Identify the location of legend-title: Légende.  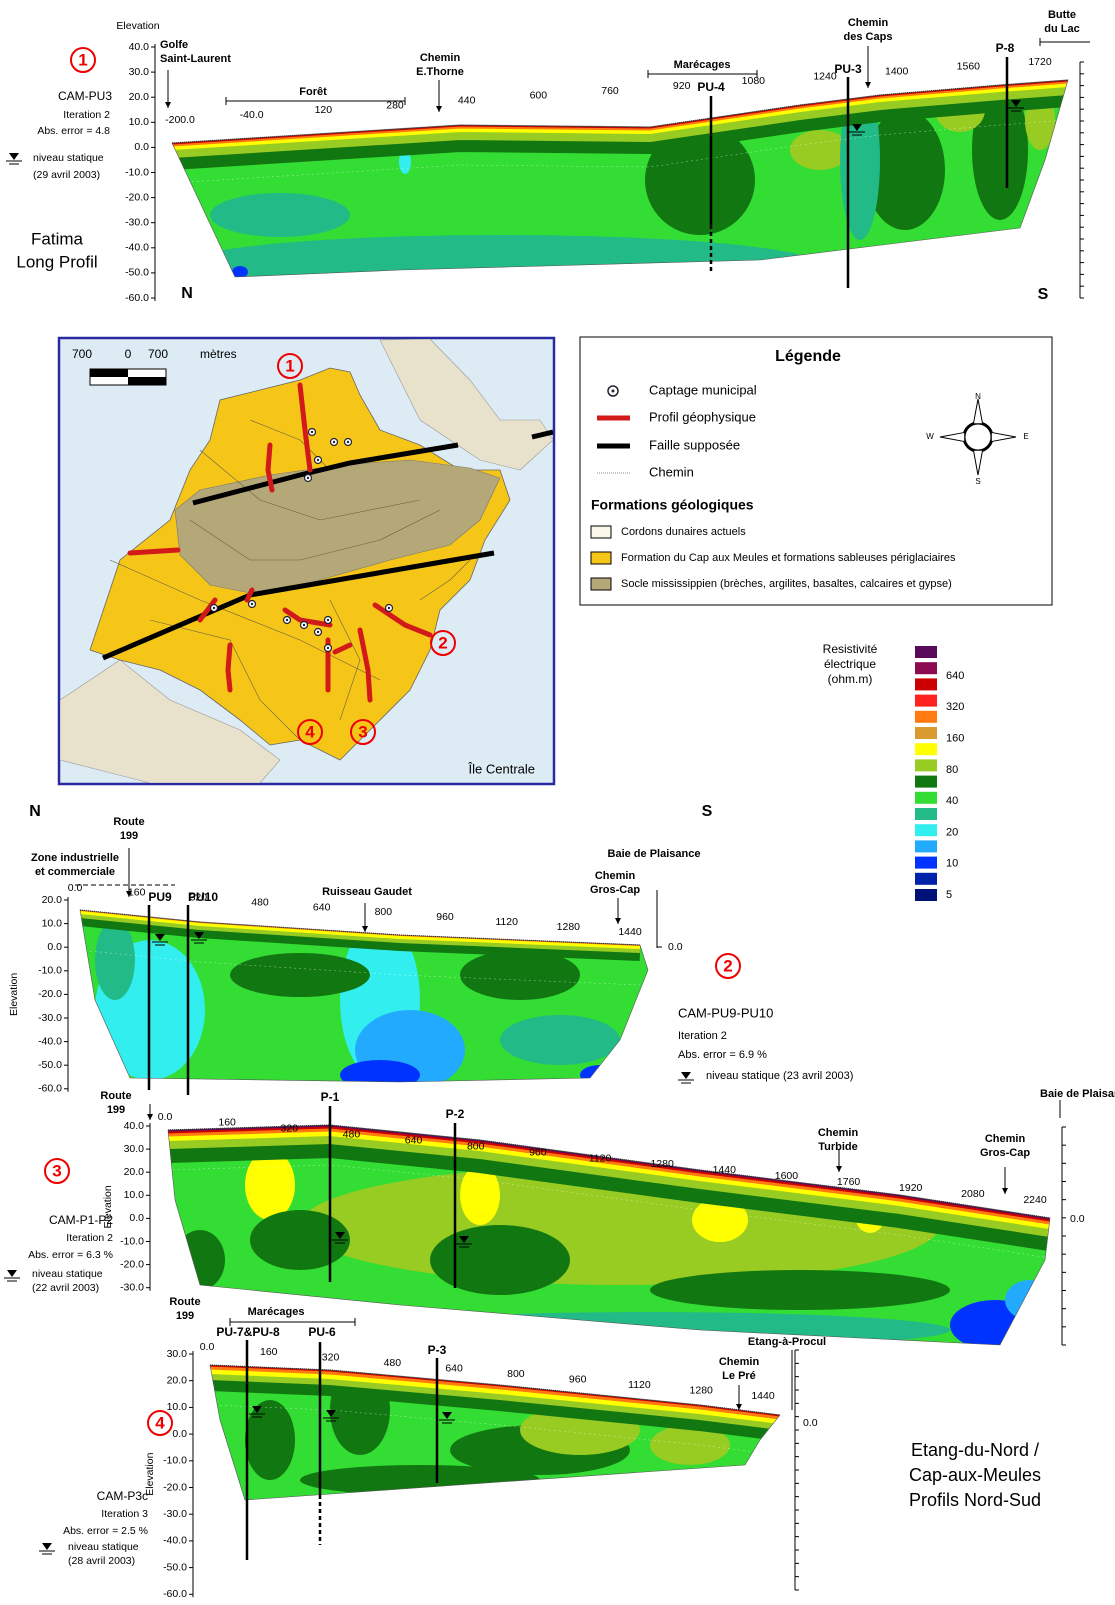
(808, 356).